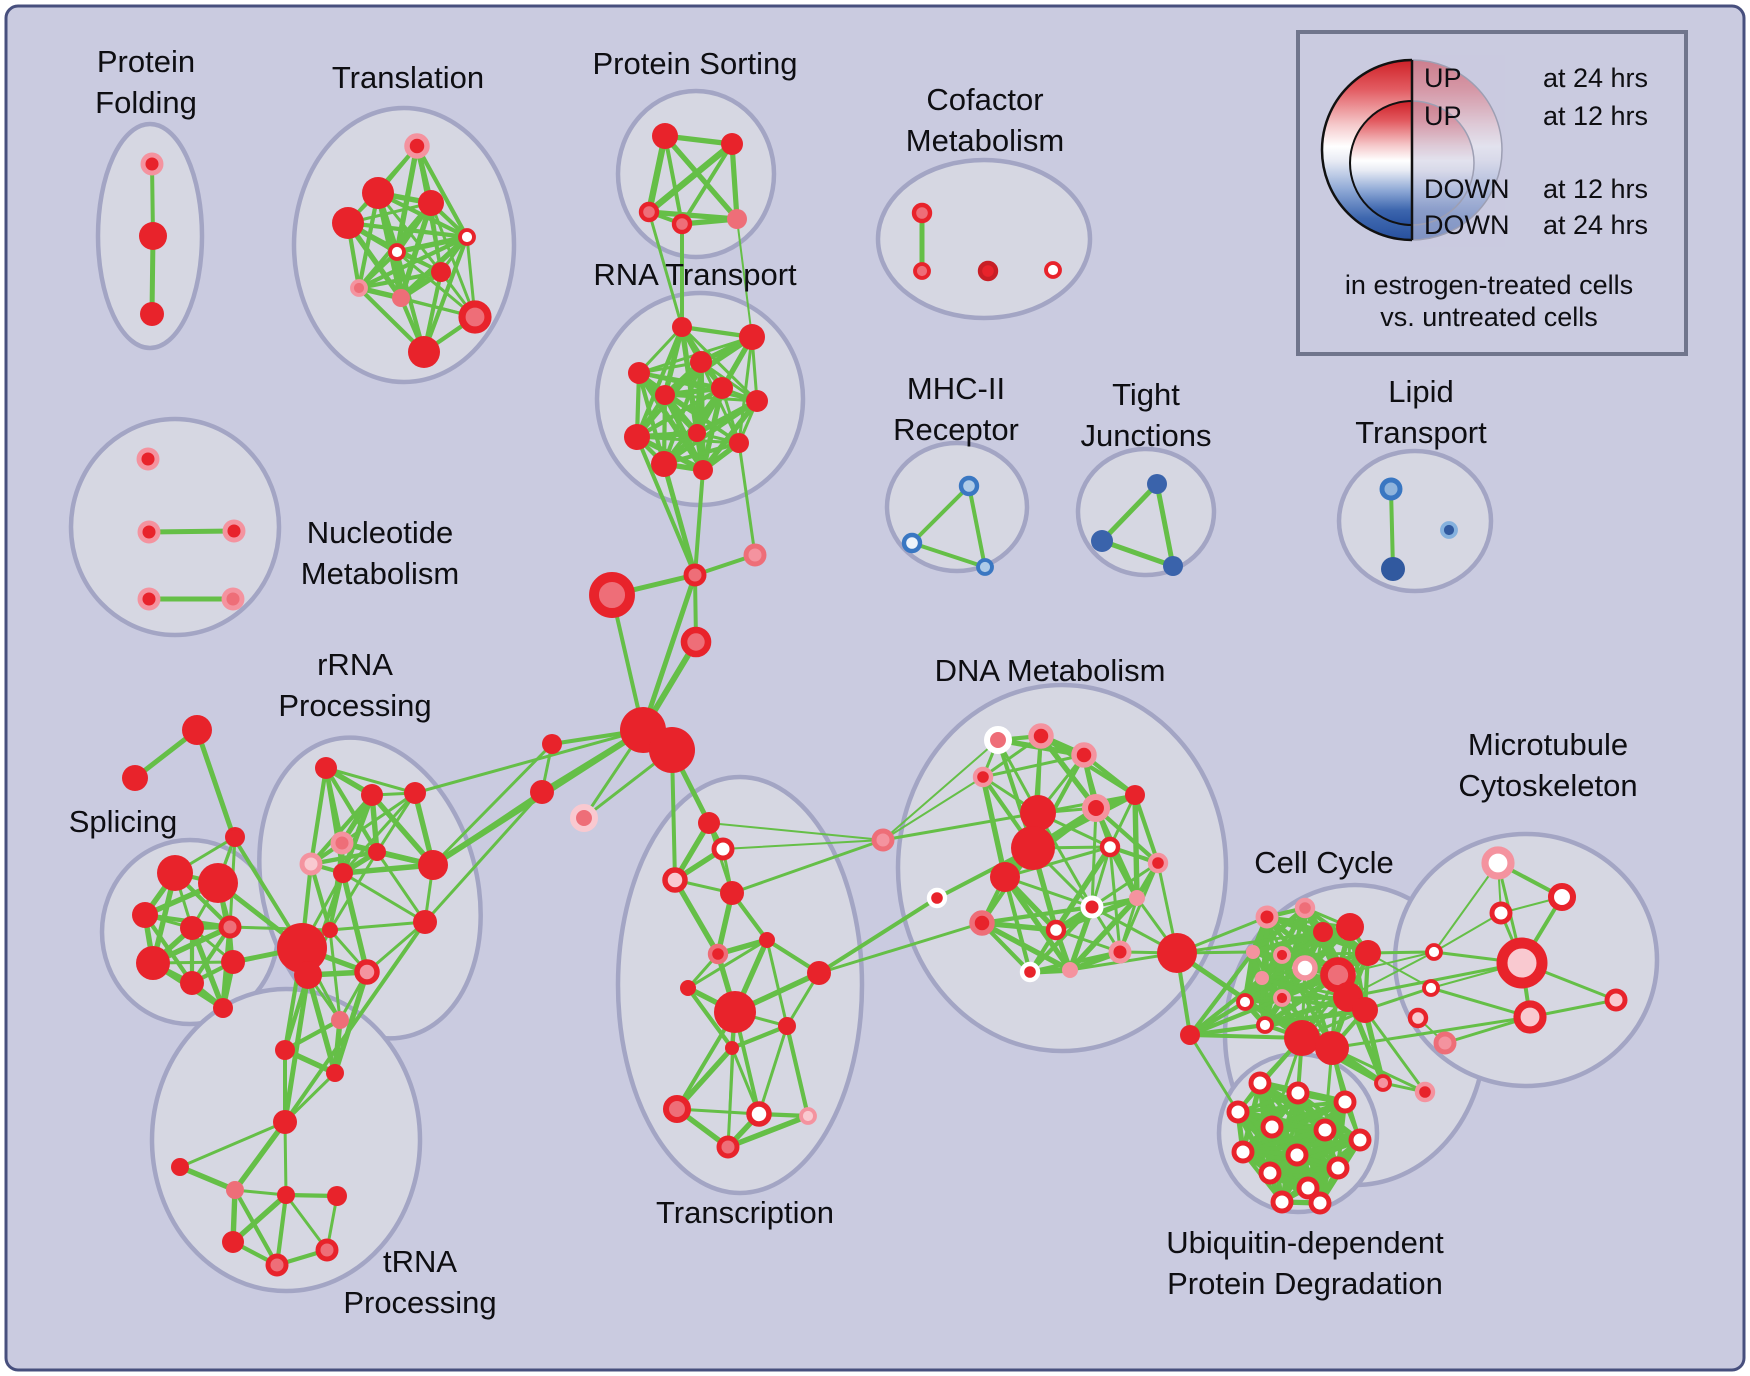  Describe the element at coordinates (1084, 755) in the screenshot. I see `network-node-D3` at that location.